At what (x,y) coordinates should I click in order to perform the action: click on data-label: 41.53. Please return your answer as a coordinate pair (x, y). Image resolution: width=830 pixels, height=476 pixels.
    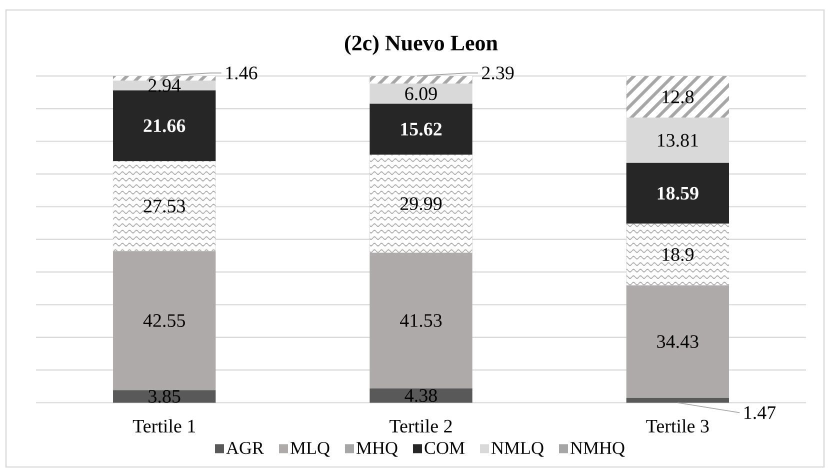
    Looking at the image, I should click on (421, 320).